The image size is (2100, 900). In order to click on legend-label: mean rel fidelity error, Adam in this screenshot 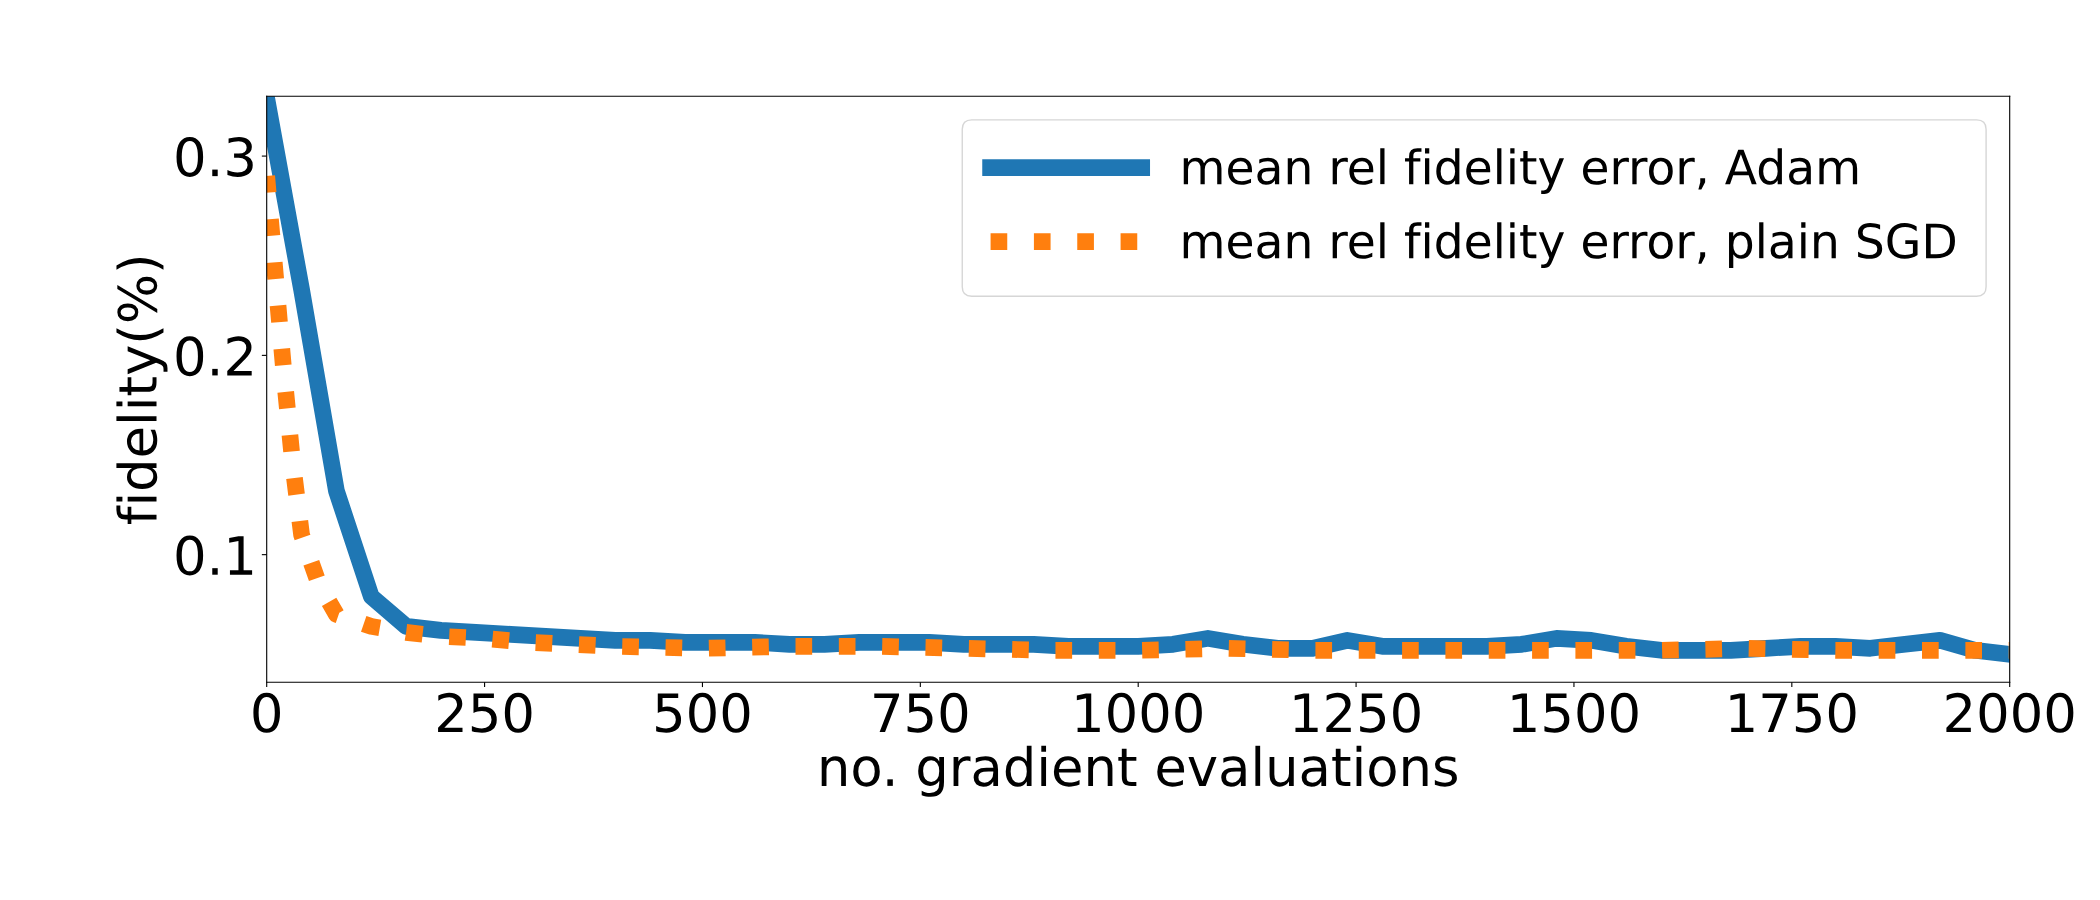, I will do `click(1520, 171)`.